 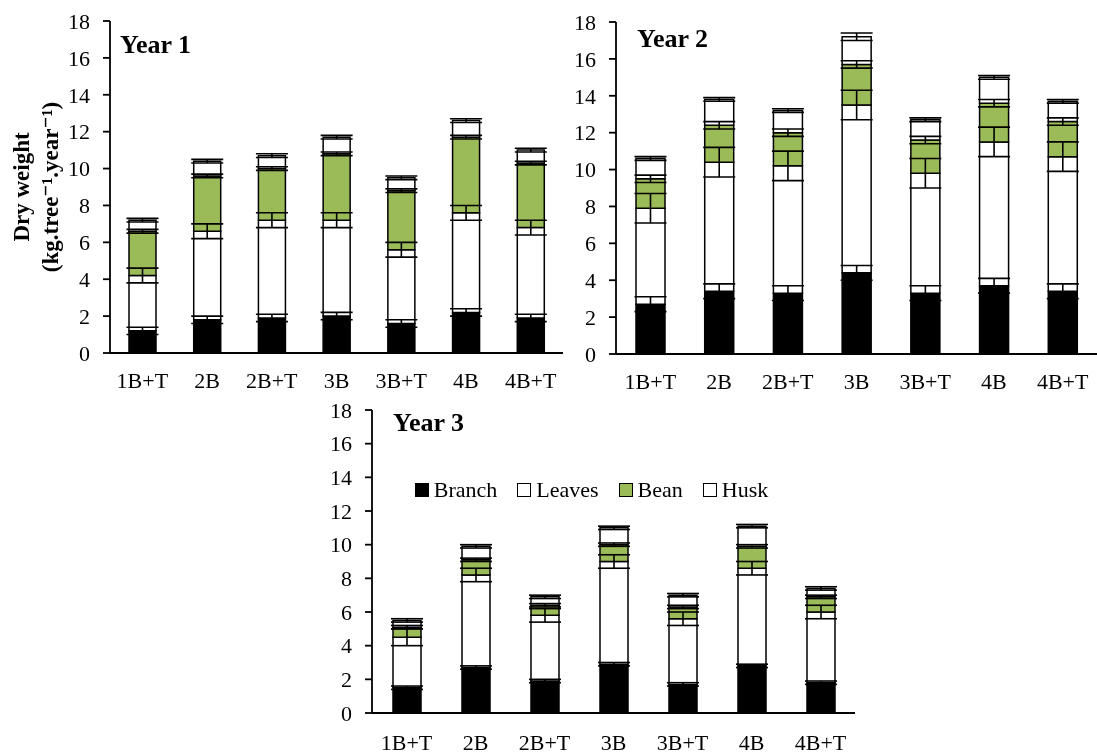 What do you see at coordinates (567, 490) in the screenshot?
I see `legend-label: Leaves` at bounding box center [567, 490].